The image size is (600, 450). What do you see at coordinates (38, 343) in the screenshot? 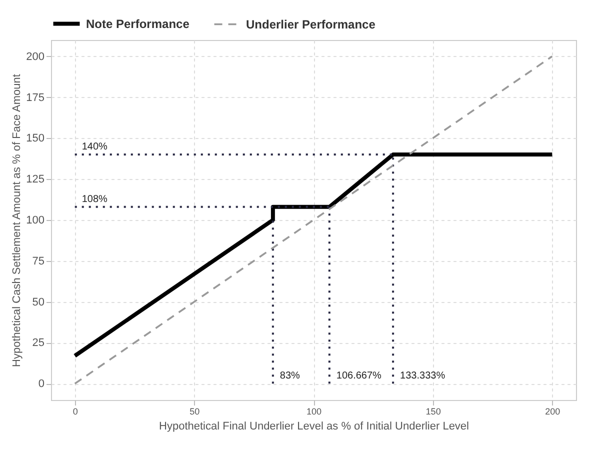
I see `y-tick-label: 25` at bounding box center [38, 343].